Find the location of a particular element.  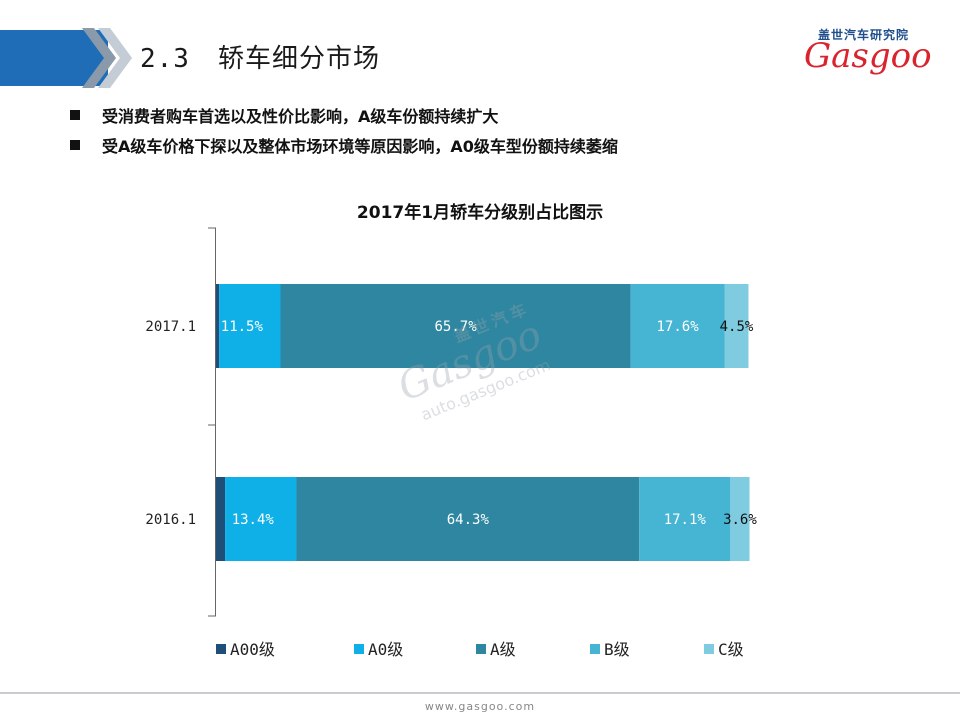

footer-url: www.gasgoo.com is located at coordinates (480, 706).